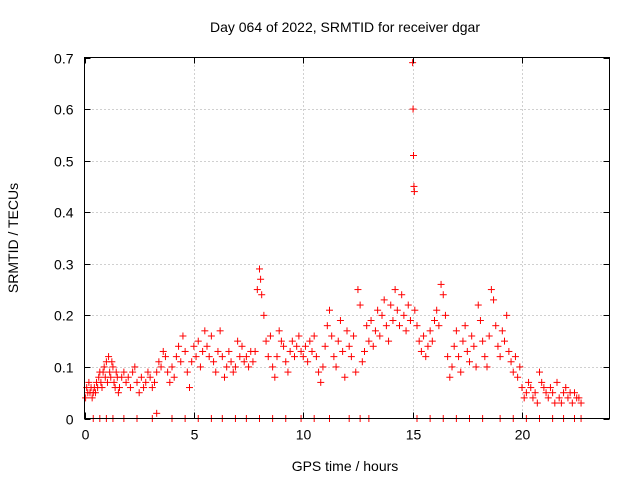  Describe the element at coordinates (304, 435) in the screenshot. I see `x-tick-label: 10` at that location.